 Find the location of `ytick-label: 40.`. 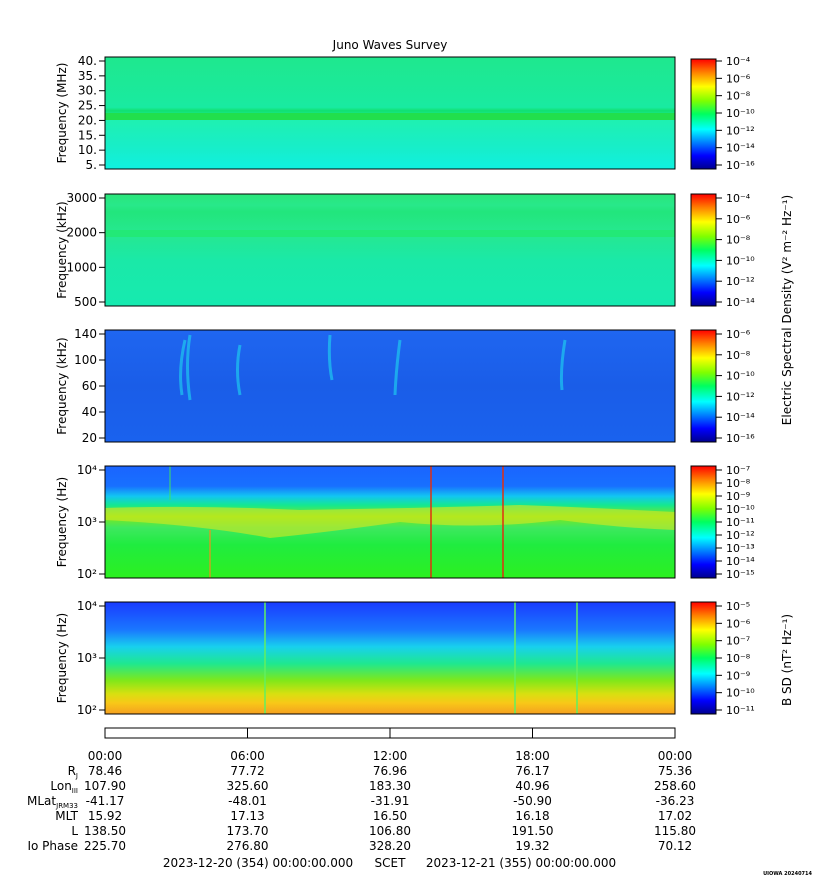

ytick-label: 40. is located at coordinates (87, 61).